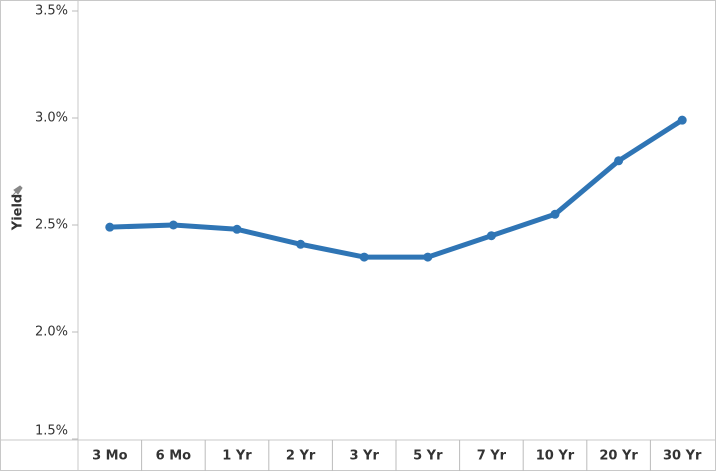 This screenshot has height=472, width=717. I want to click on y-tick-label: 3.0%, so click(51, 118).